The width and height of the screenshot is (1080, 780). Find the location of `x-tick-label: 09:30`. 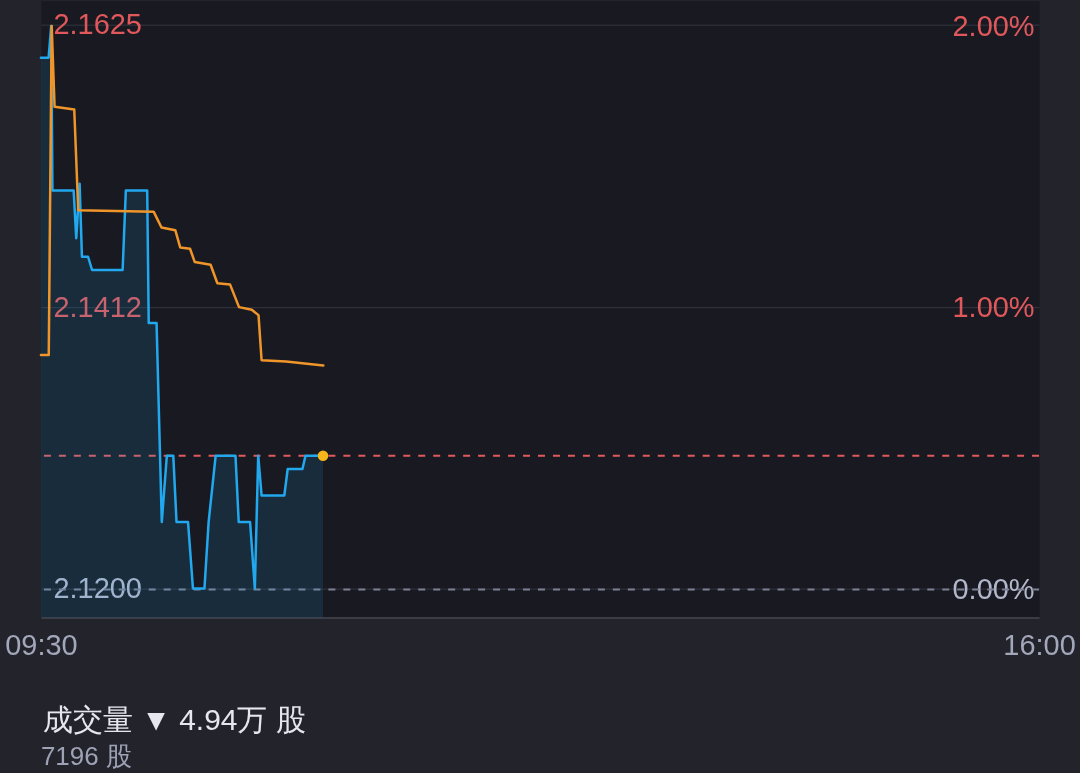

x-tick-label: 09:30 is located at coordinates (41, 645).